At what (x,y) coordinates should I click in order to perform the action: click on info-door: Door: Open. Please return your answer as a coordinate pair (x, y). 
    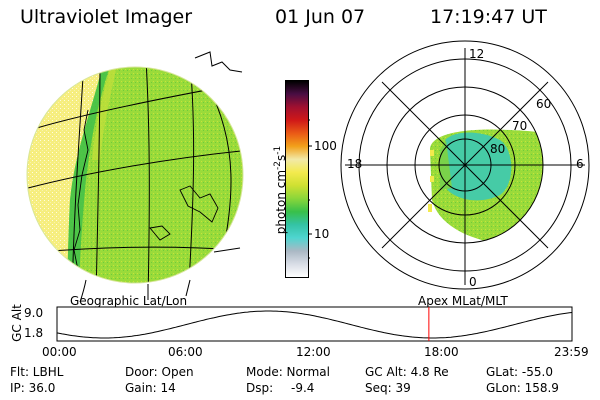
    Looking at the image, I should click on (159, 372).